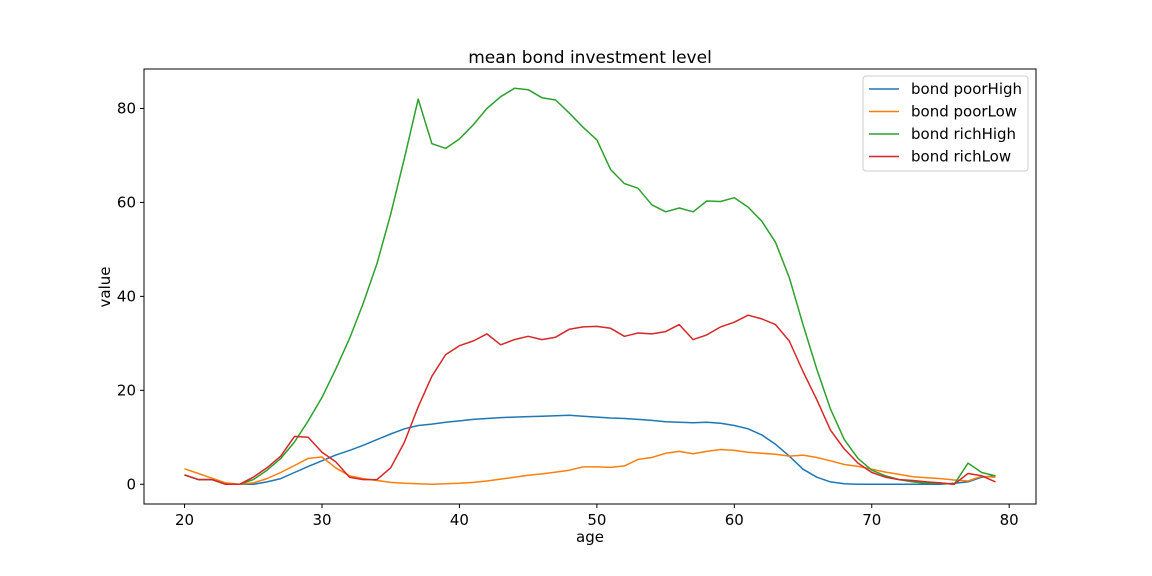 This screenshot has width=1152, height=576. Describe the element at coordinates (126, 390) in the screenshot. I see `y-tick-label: 20` at that location.